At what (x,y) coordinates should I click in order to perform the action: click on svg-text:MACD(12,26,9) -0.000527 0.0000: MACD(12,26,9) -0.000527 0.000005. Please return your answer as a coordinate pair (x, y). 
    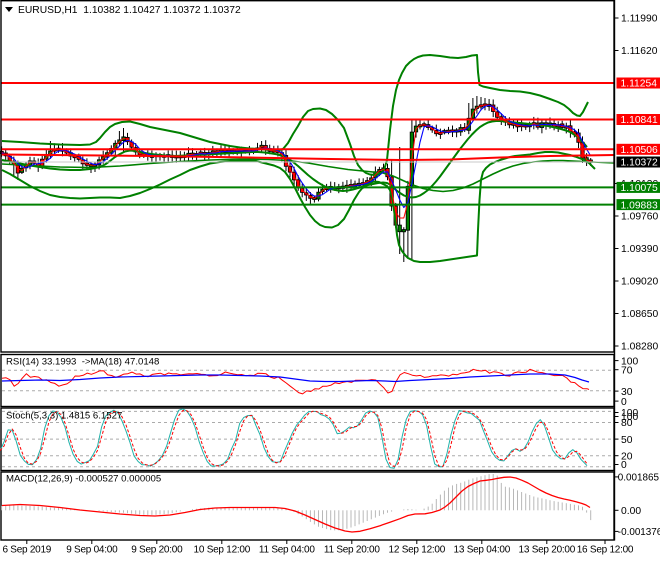
    Looking at the image, I should click on (83, 479).